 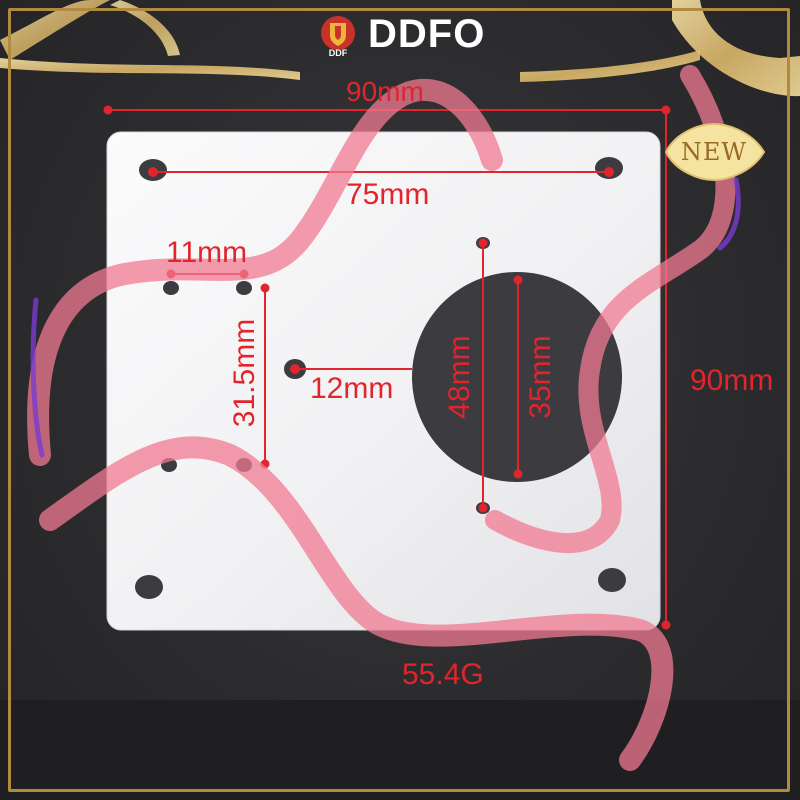 I want to click on weight-label: 55.4G, so click(x=443, y=674).